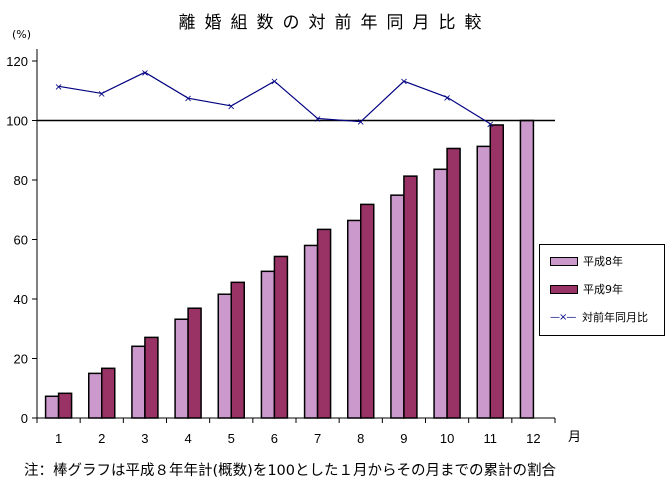  Describe the element at coordinates (144, 438) in the screenshot. I see `x-tick-label: 3` at that location.